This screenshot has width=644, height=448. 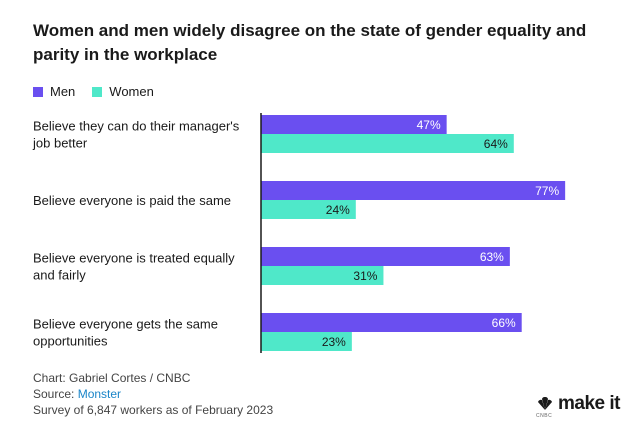 What do you see at coordinates (504, 323) in the screenshot?
I see `data-label-men: 66%` at bounding box center [504, 323].